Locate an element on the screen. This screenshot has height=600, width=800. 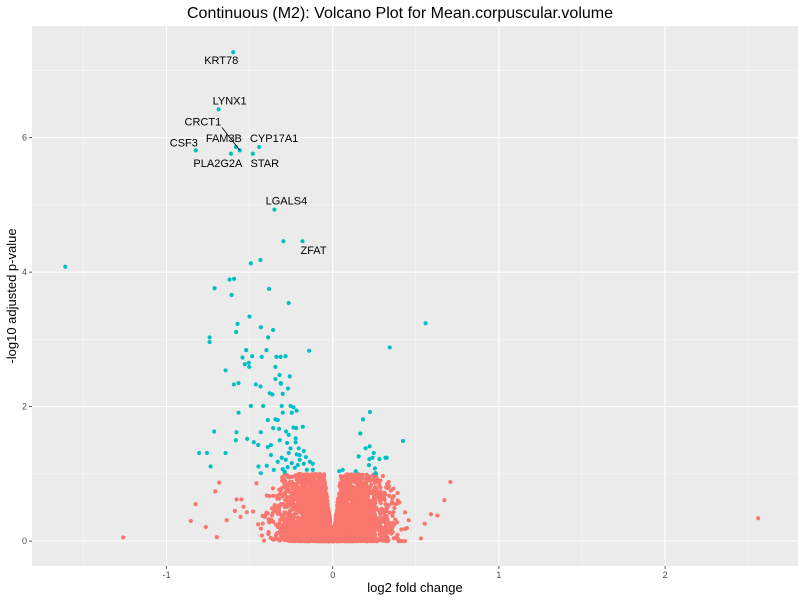
gene-label: CYP17A1 is located at coordinates (274, 139).